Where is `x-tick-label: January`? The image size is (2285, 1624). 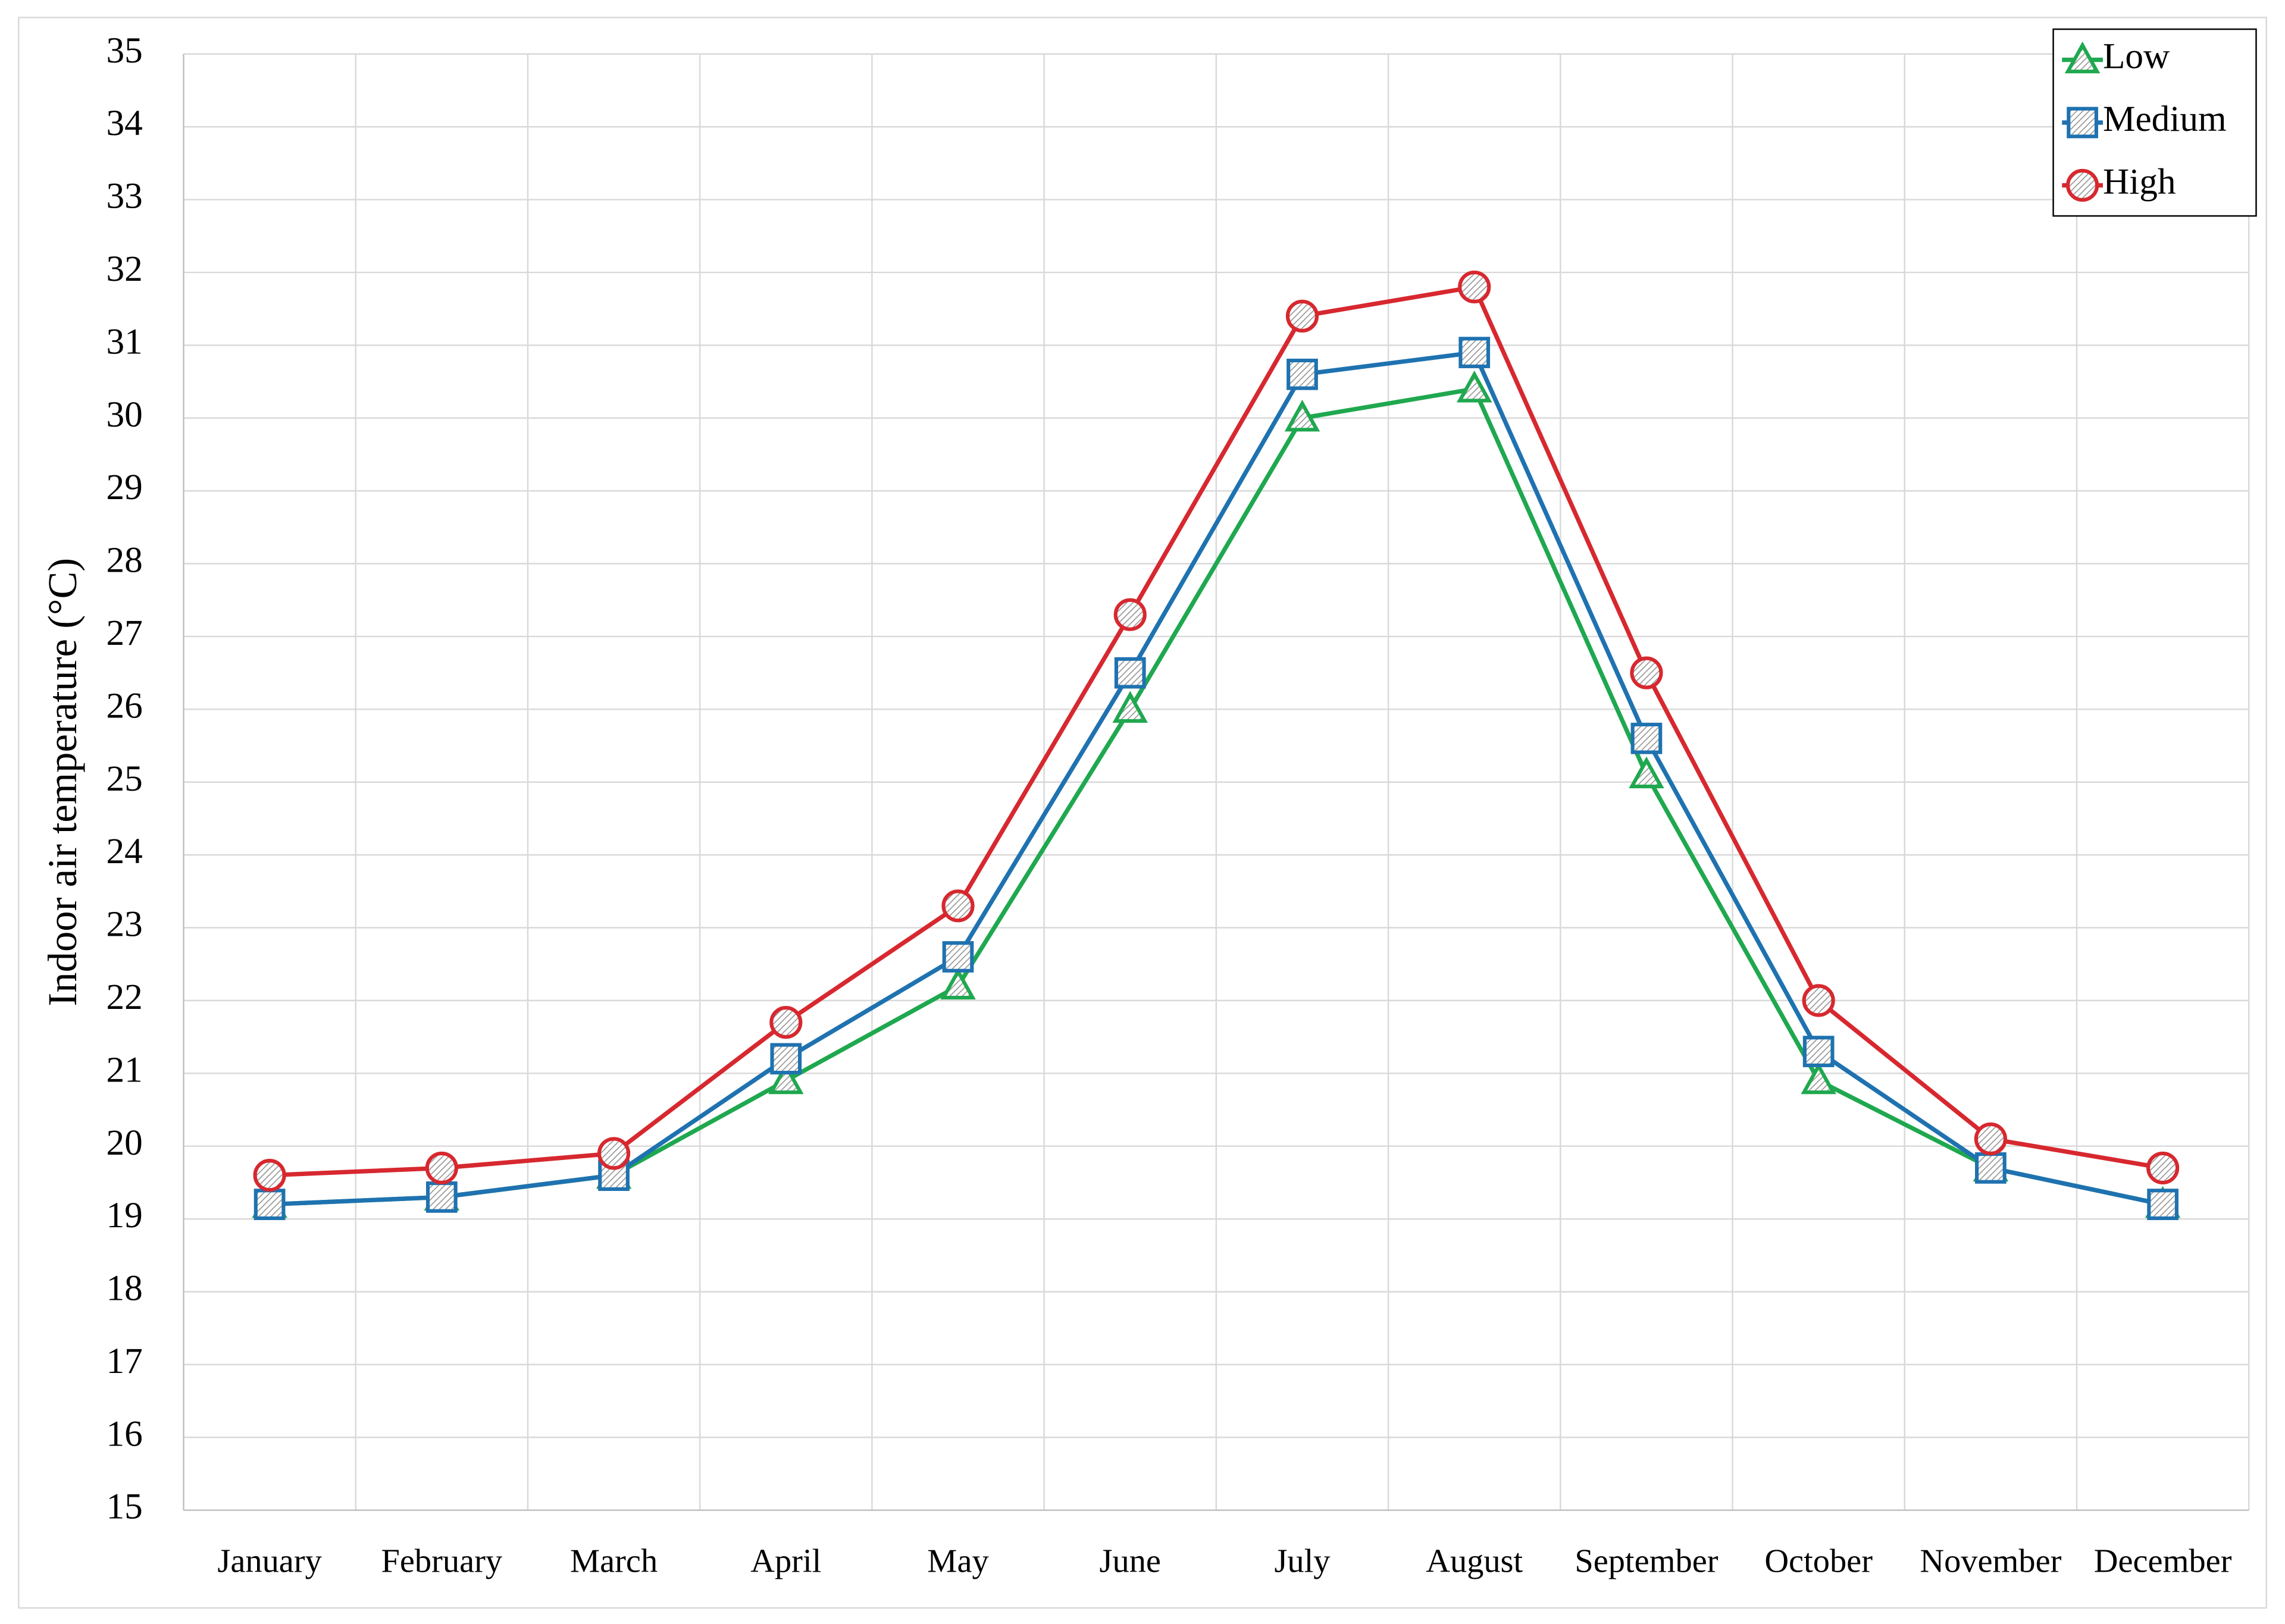 x-tick-label: January is located at coordinates (269, 1561).